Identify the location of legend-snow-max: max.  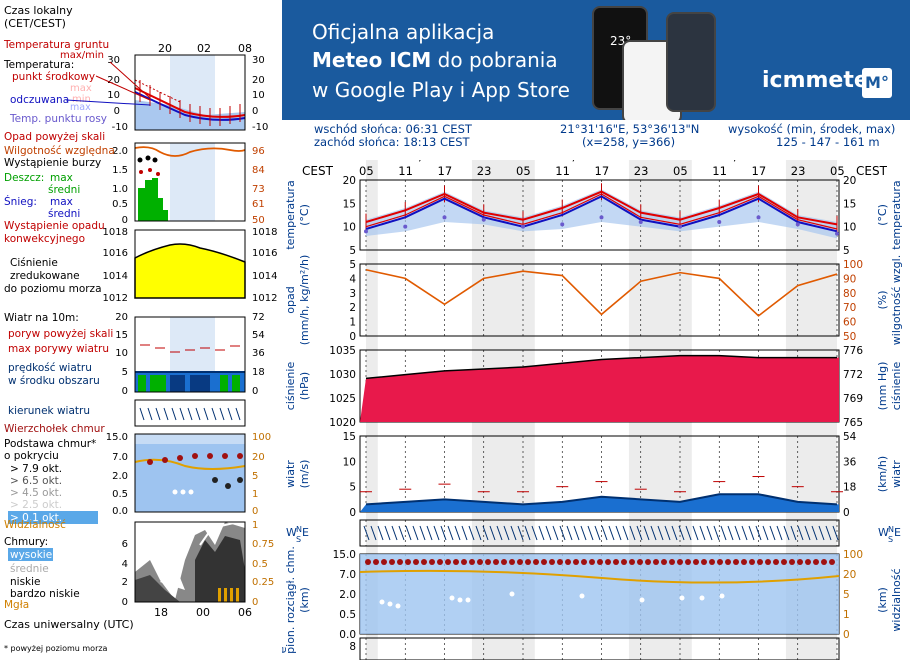
(61, 202).